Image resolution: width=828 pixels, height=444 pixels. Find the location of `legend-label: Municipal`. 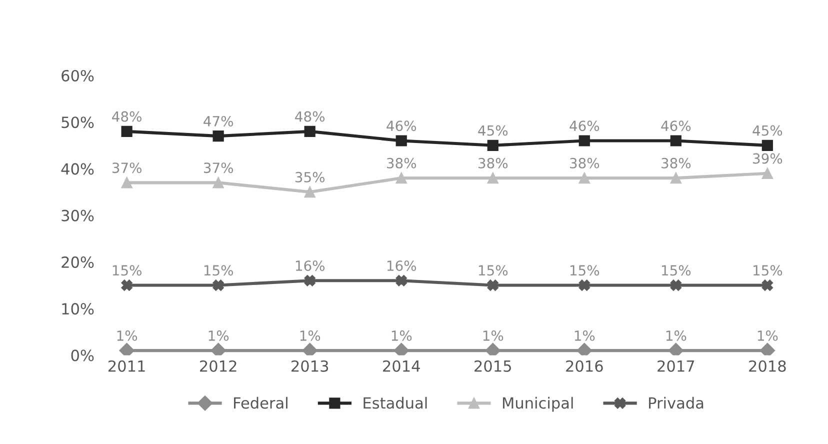

legend-label: Municipal is located at coordinates (537, 404).